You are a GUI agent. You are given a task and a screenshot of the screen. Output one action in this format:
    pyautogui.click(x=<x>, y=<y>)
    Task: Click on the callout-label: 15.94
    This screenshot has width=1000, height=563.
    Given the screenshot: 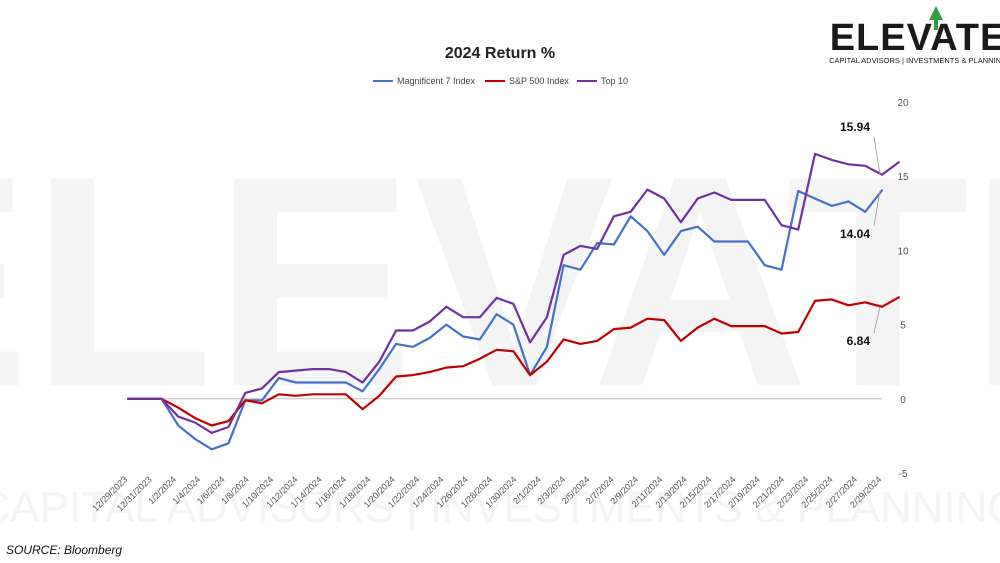 What is the action you would take?
    pyautogui.click(x=855, y=127)
    